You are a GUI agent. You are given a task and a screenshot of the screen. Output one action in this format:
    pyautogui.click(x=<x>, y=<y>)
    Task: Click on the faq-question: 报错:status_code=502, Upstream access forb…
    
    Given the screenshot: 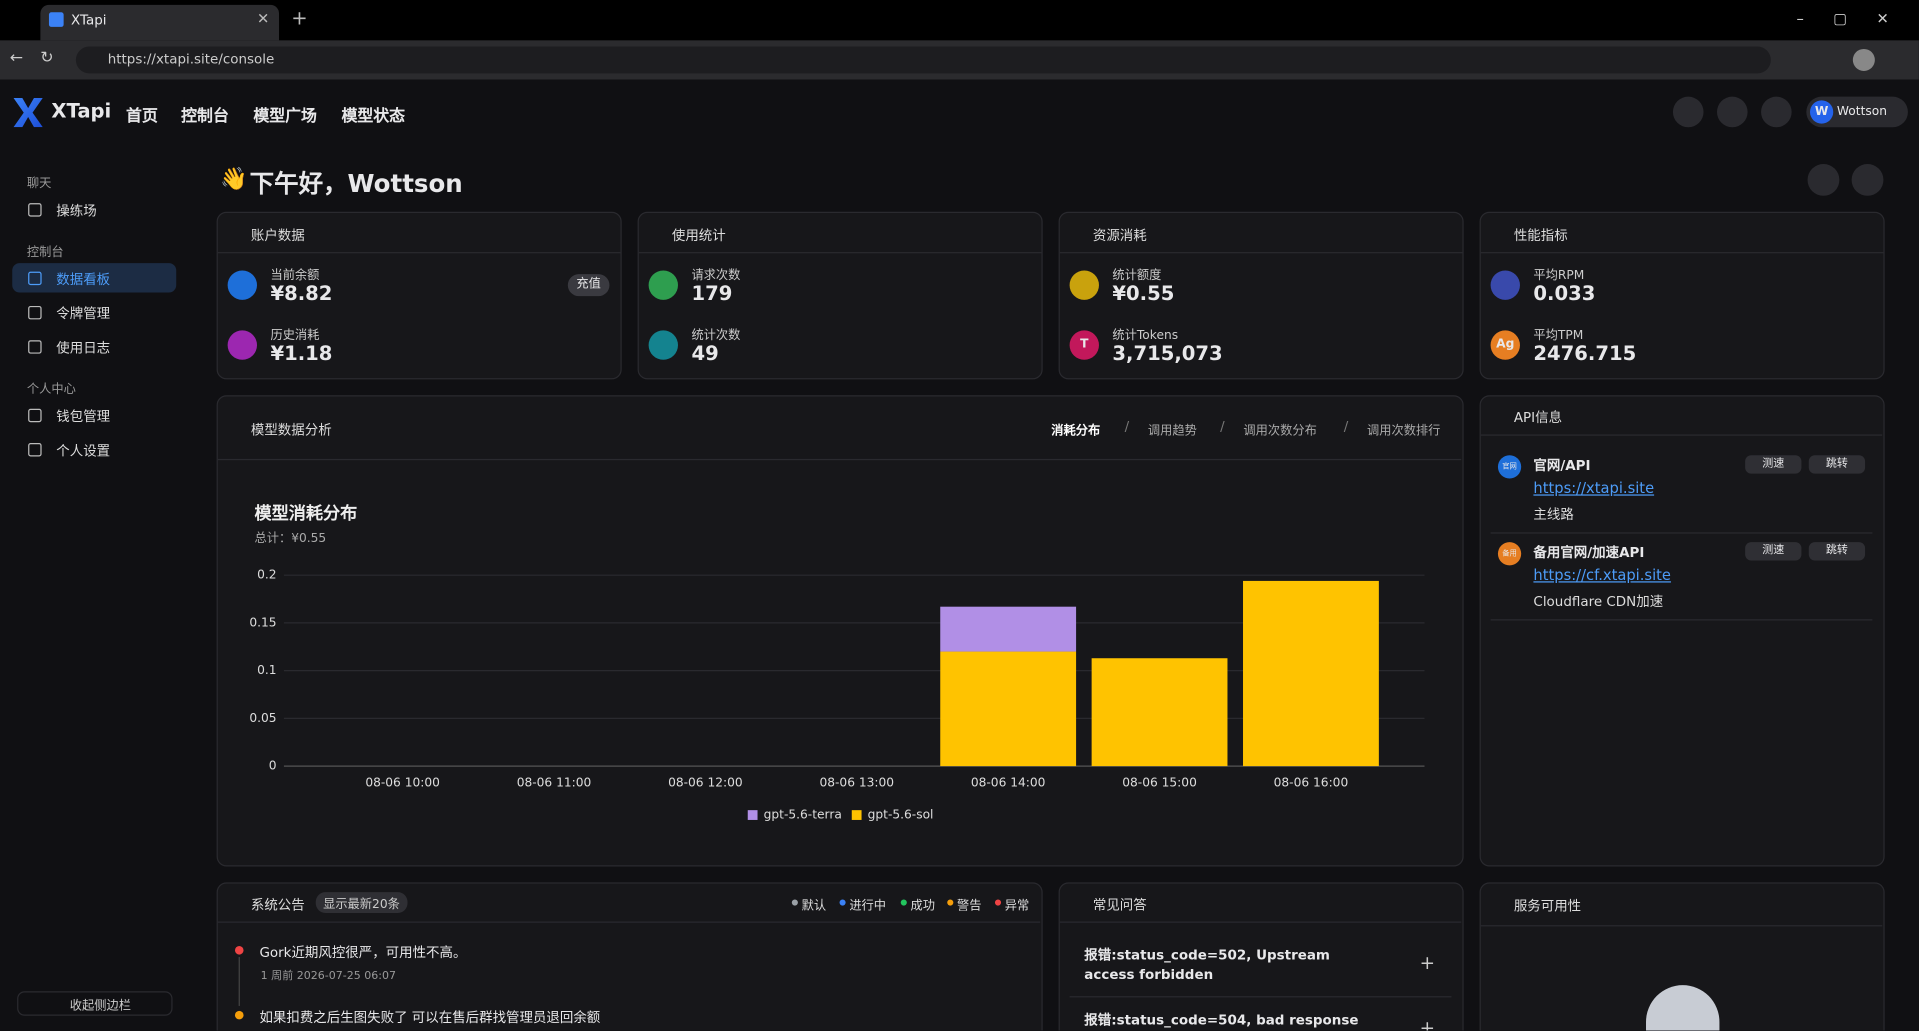 What is the action you would take?
    pyautogui.click(x=1207, y=965)
    